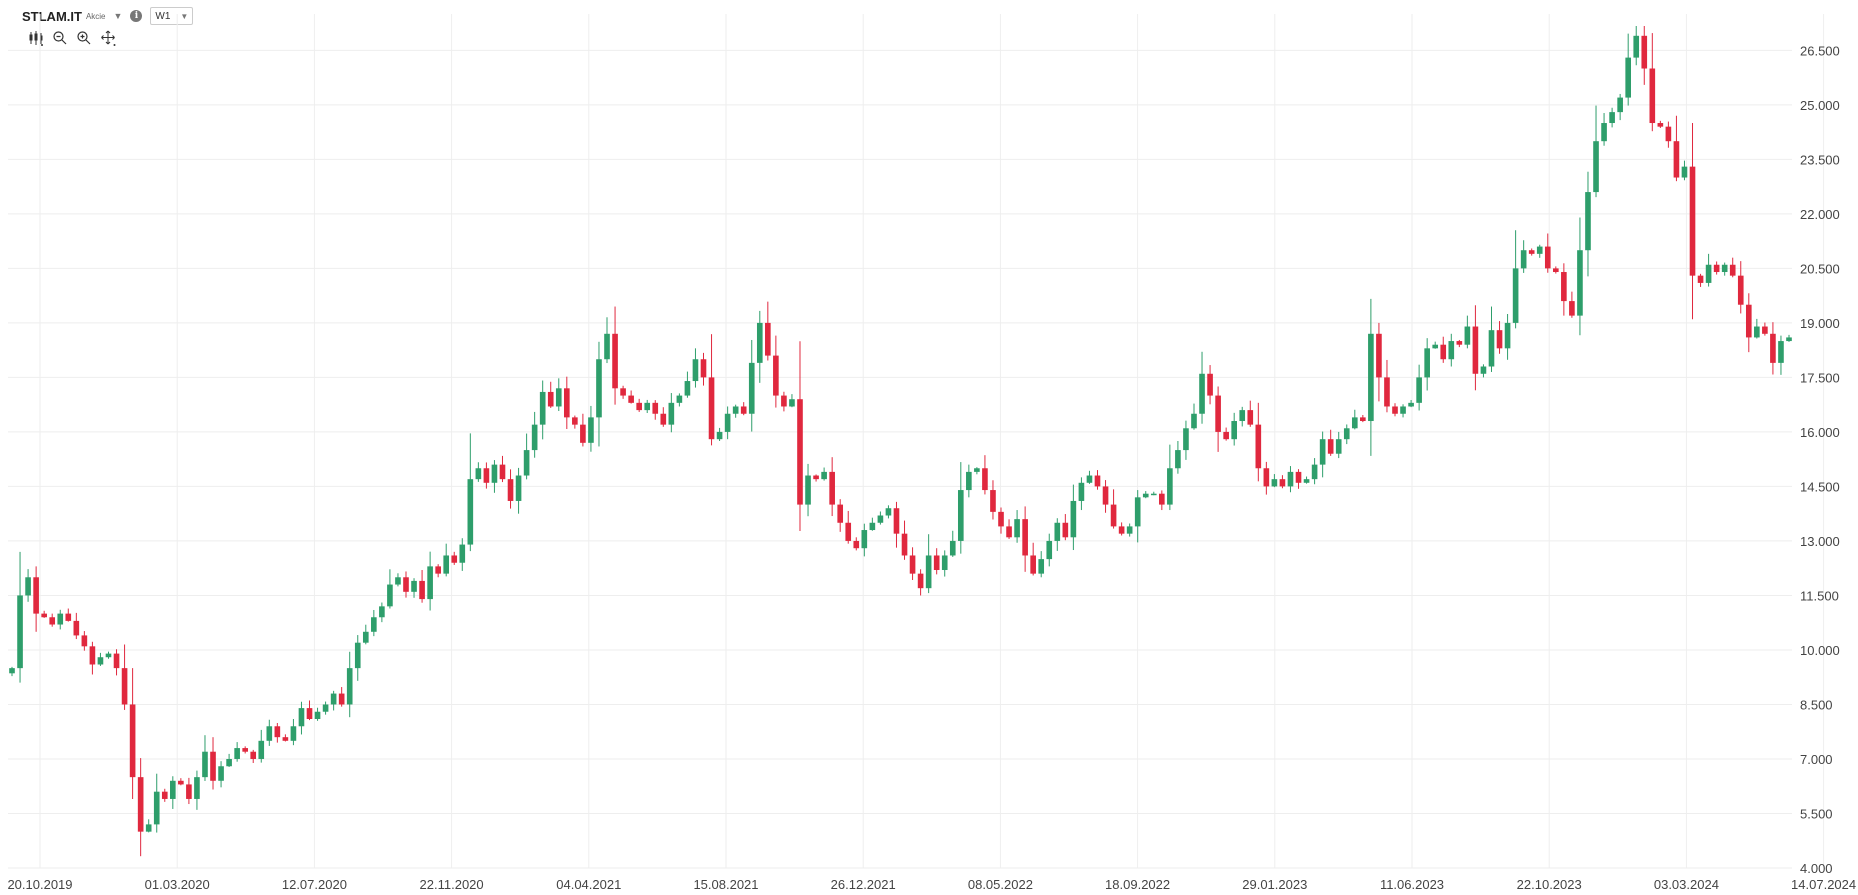  Describe the element at coordinates (118, 16) in the screenshot. I see `symbol-dropdown-icon: ▼` at that location.